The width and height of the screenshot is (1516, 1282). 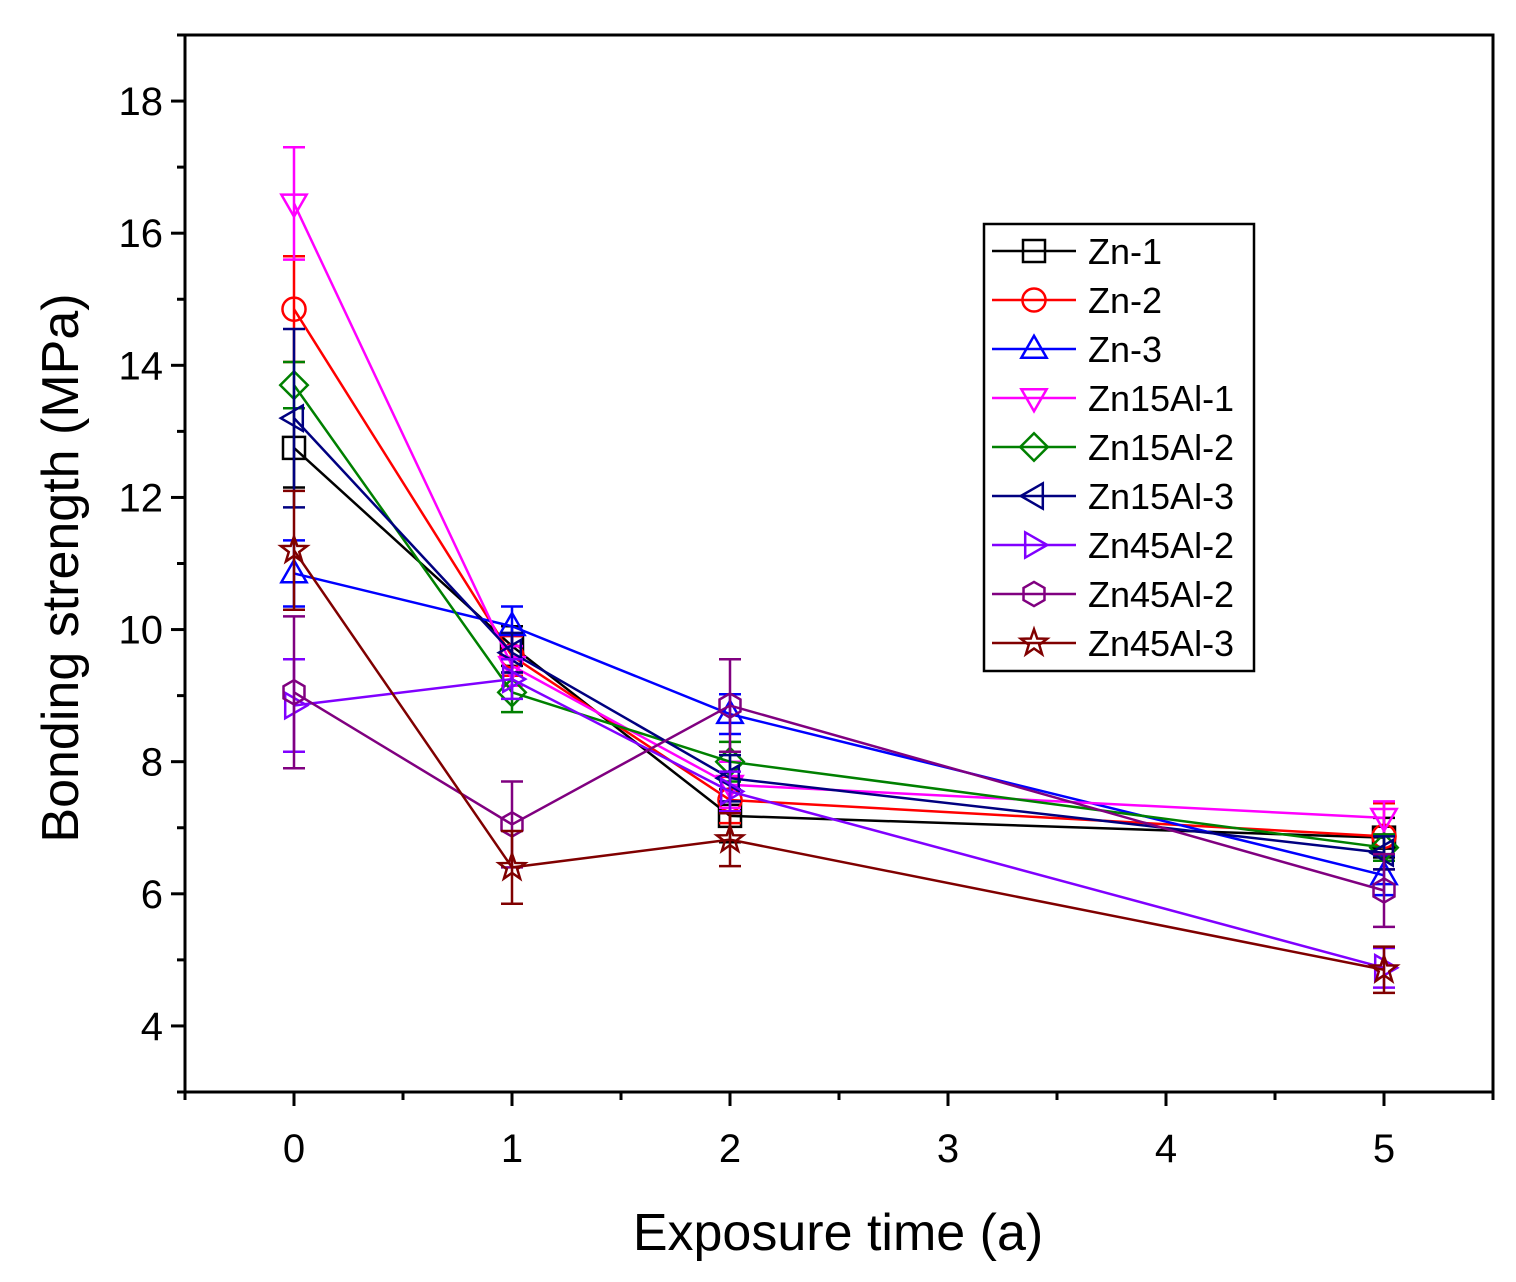 What do you see at coordinates (838, 1233) in the screenshot?
I see `x-axis-title: Exposure time (a)` at bounding box center [838, 1233].